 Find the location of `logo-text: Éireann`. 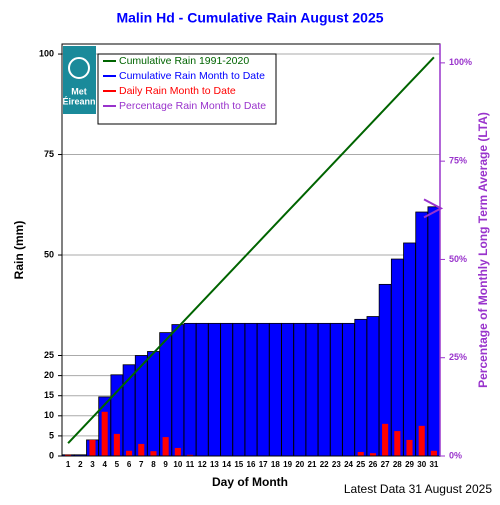

logo-text: Éireann is located at coordinates (78, 101).